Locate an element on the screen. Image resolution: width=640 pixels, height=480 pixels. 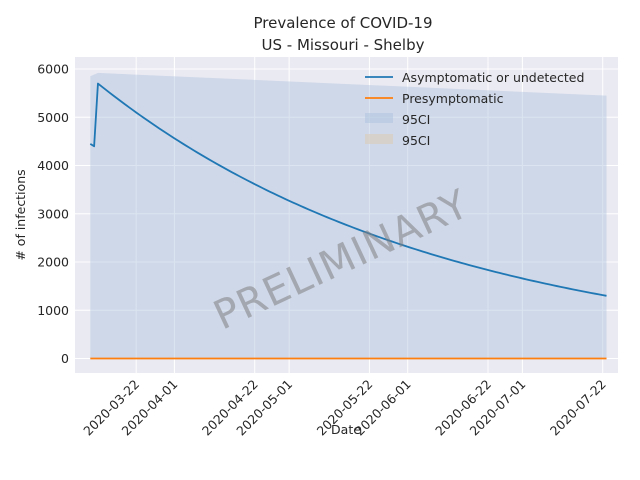
legend-label-95ci-1: 95CI is located at coordinates (416, 119).